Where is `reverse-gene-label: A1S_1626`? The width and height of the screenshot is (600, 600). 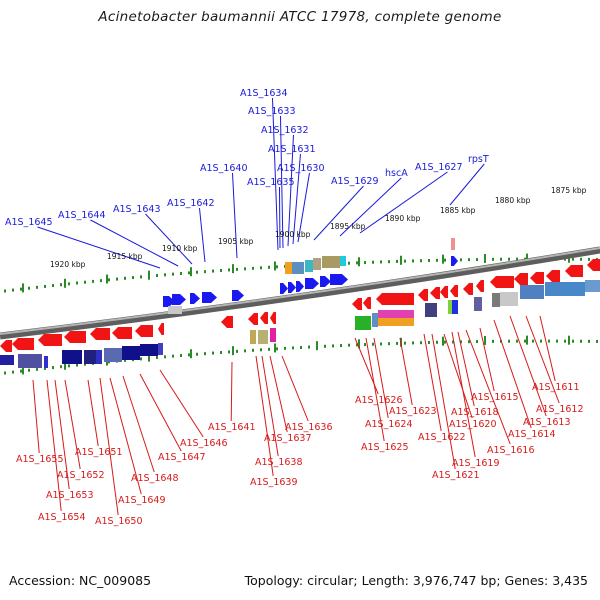
reverse-gene-label: A1S_1626 is located at coordinates (379, 400).